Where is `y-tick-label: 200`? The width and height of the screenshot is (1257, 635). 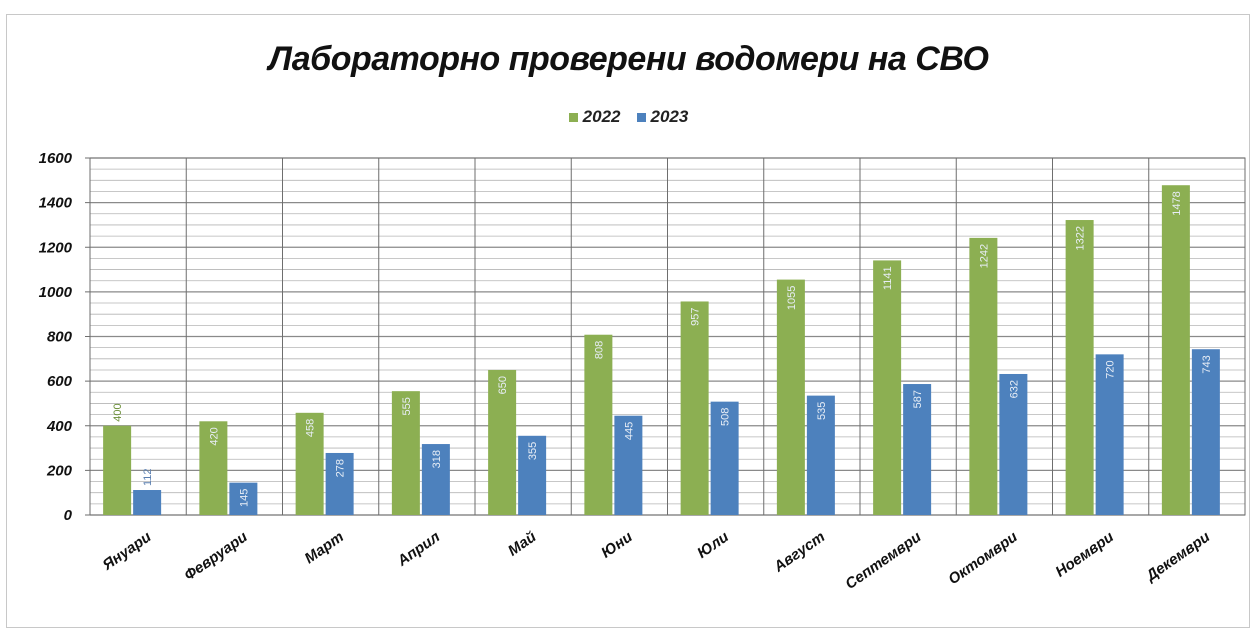 y-tick-label: 200 is located at coordinates (59, 470).